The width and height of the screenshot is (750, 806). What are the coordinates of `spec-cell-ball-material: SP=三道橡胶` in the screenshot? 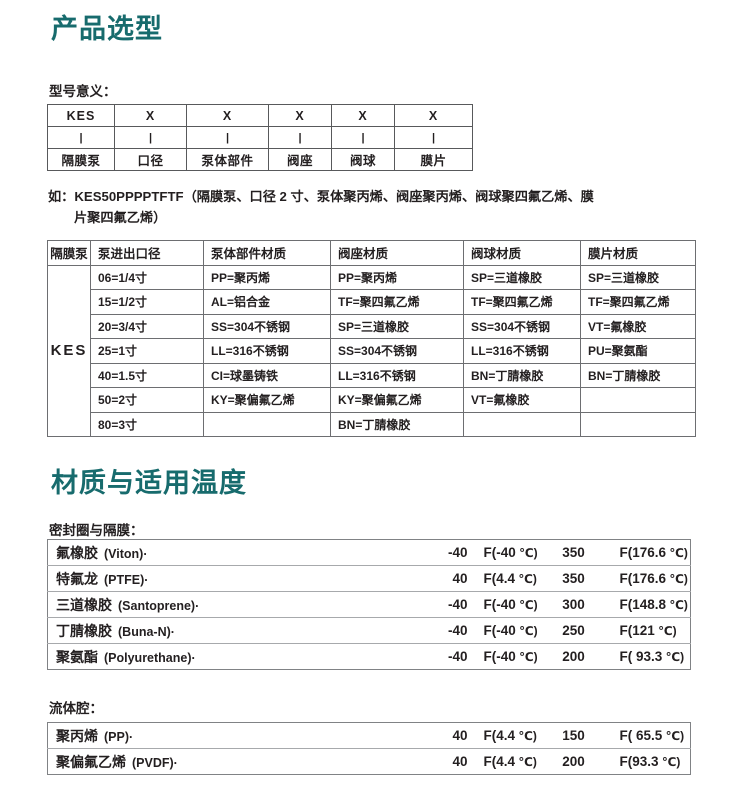 It's located at (522, 277).